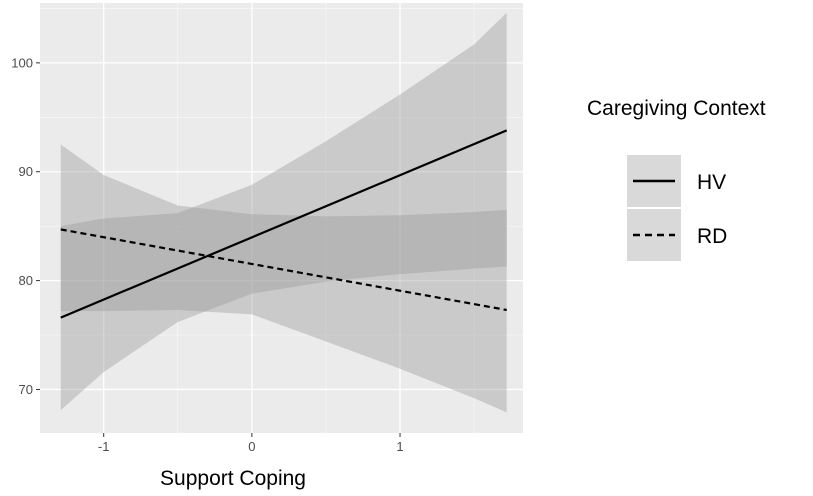 The width and height of the screenshot is (813, 496). I want to click on x-axis-title: Support Coping, so click(233, 478).